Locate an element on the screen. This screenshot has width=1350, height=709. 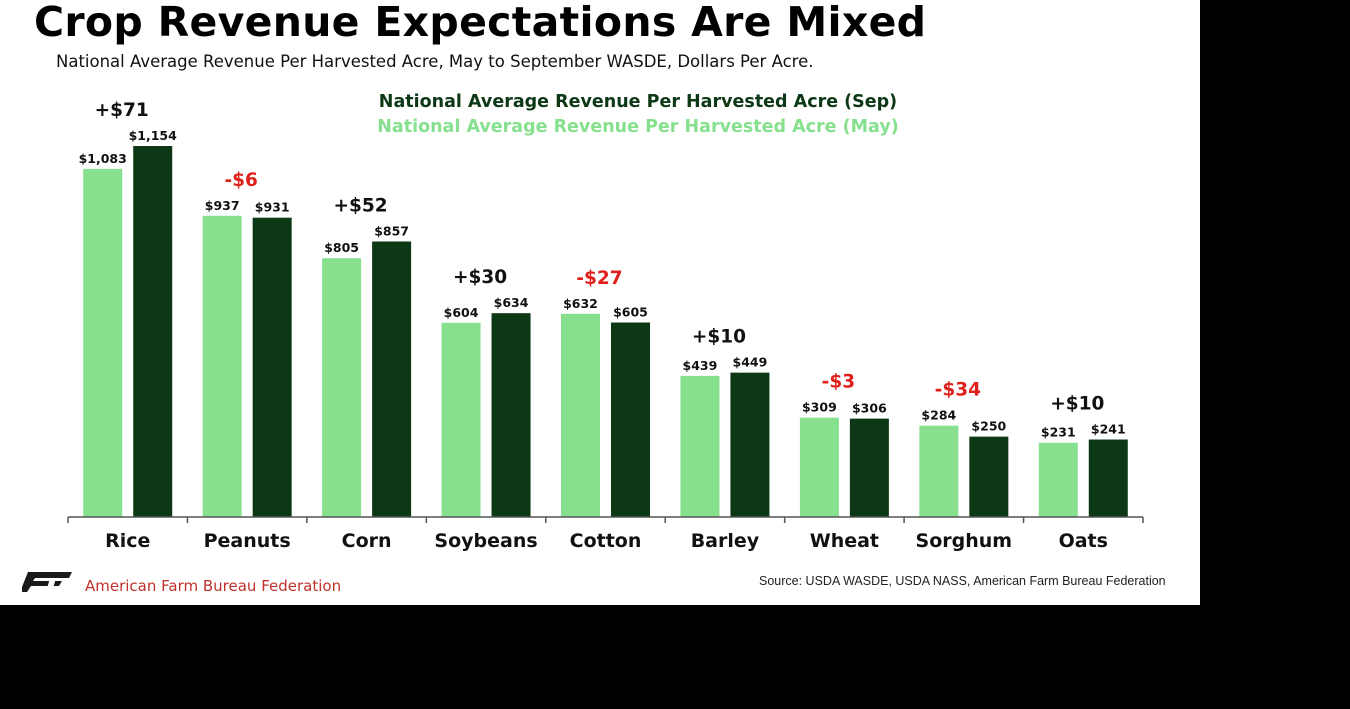
change-annotation: -$6 is located at coordinates (240, 180).